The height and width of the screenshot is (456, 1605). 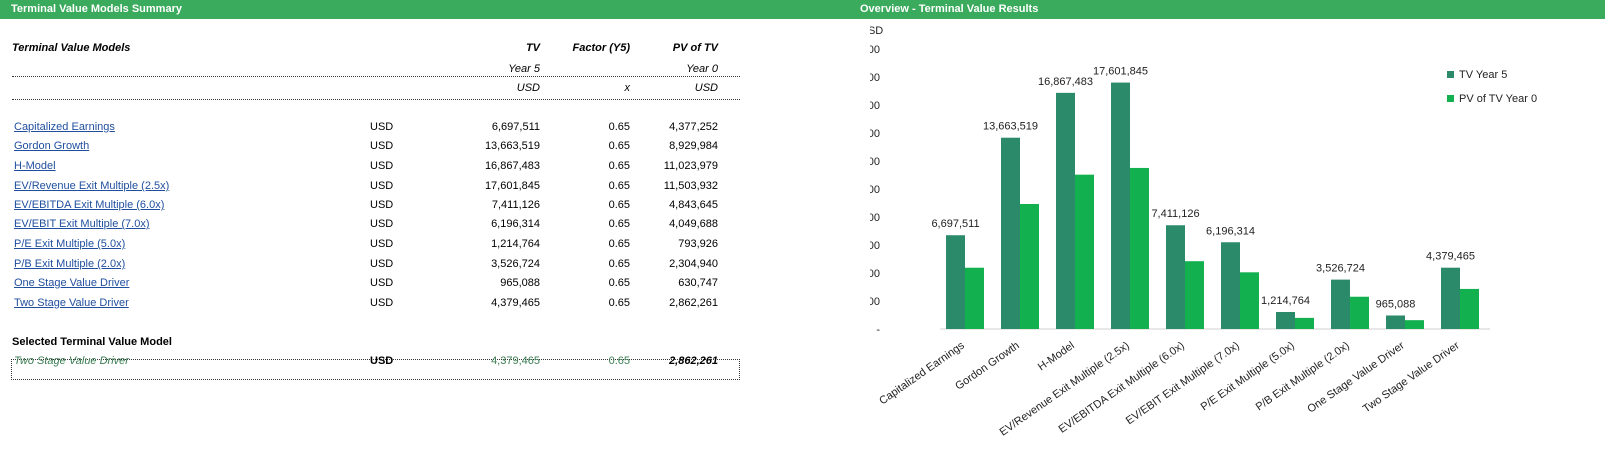 What do you see at coordinates (524, 69) in the screenshot?
I see `col-tv-sub: Year 5` at bounding box center [524, 69].